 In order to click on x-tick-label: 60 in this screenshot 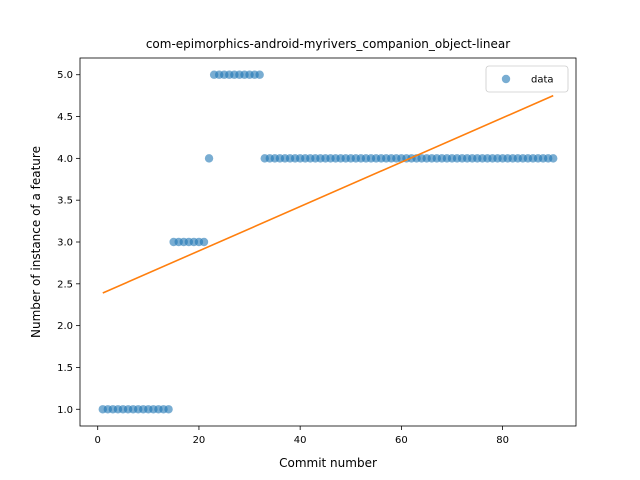, I will do `click(401, 440)`.